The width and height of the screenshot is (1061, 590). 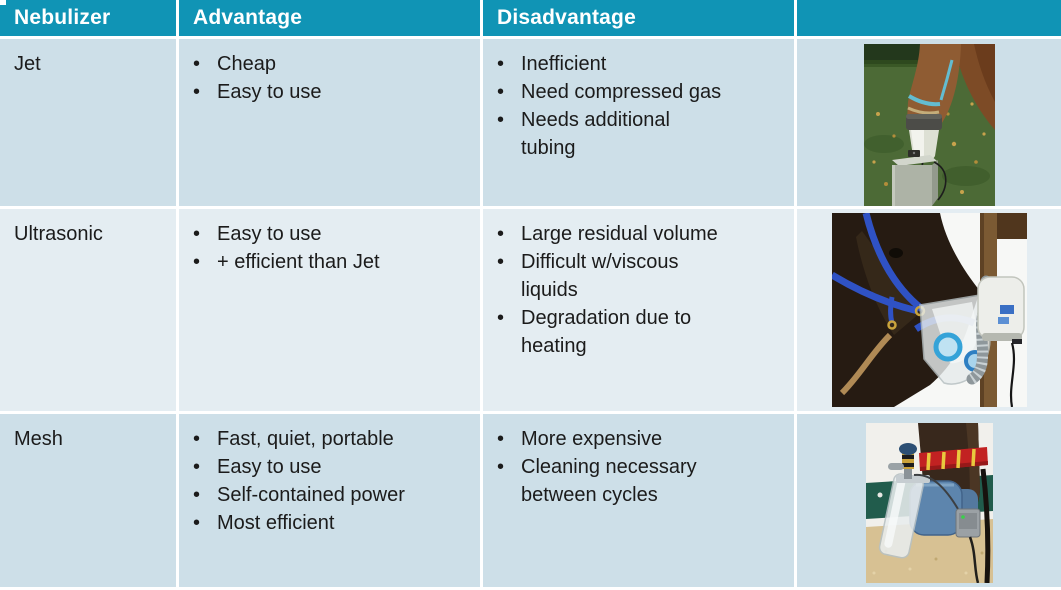 I want to click on control-box, so click(x=946, y=528).